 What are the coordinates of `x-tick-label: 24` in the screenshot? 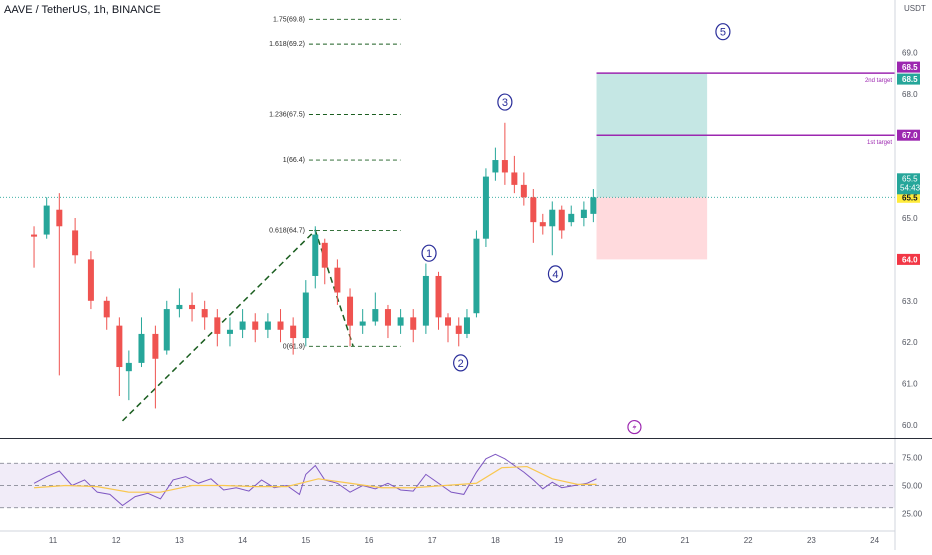 It's located at (874, 540).